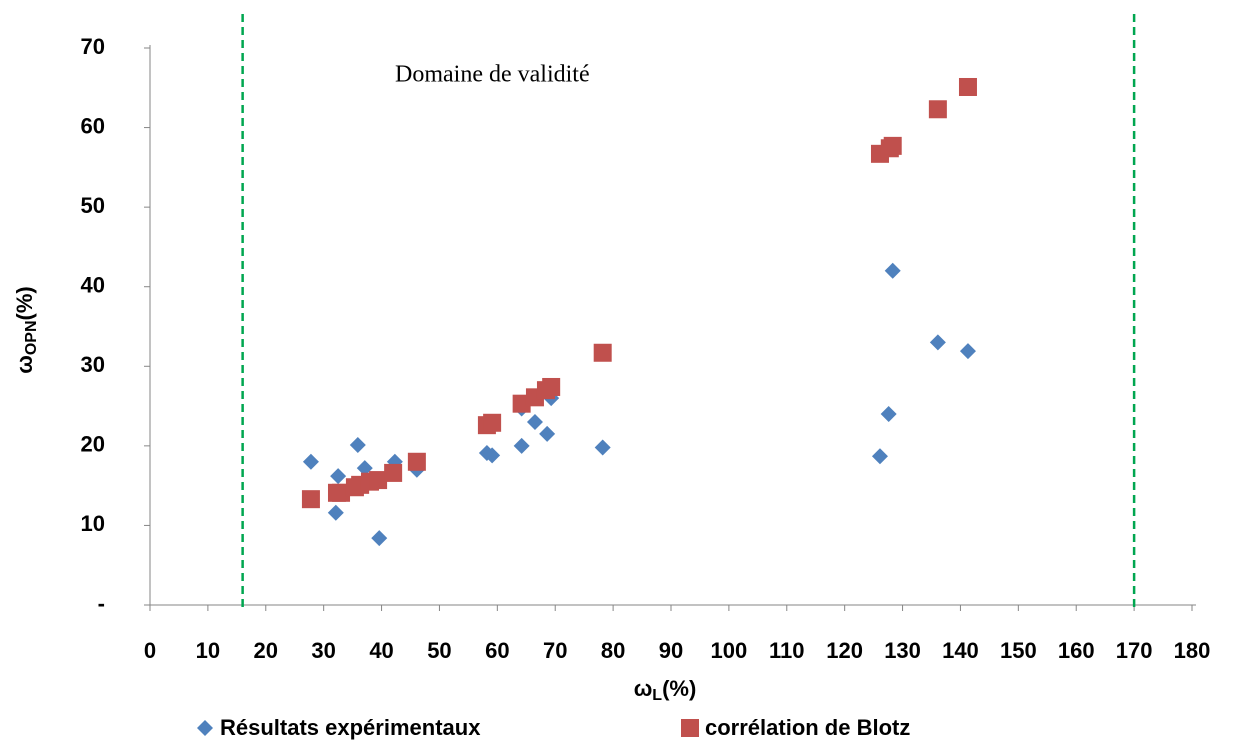  Describe the element at coordinates (1018, 650) in the screenshot. I see `x-tick-label: 150` at that location.